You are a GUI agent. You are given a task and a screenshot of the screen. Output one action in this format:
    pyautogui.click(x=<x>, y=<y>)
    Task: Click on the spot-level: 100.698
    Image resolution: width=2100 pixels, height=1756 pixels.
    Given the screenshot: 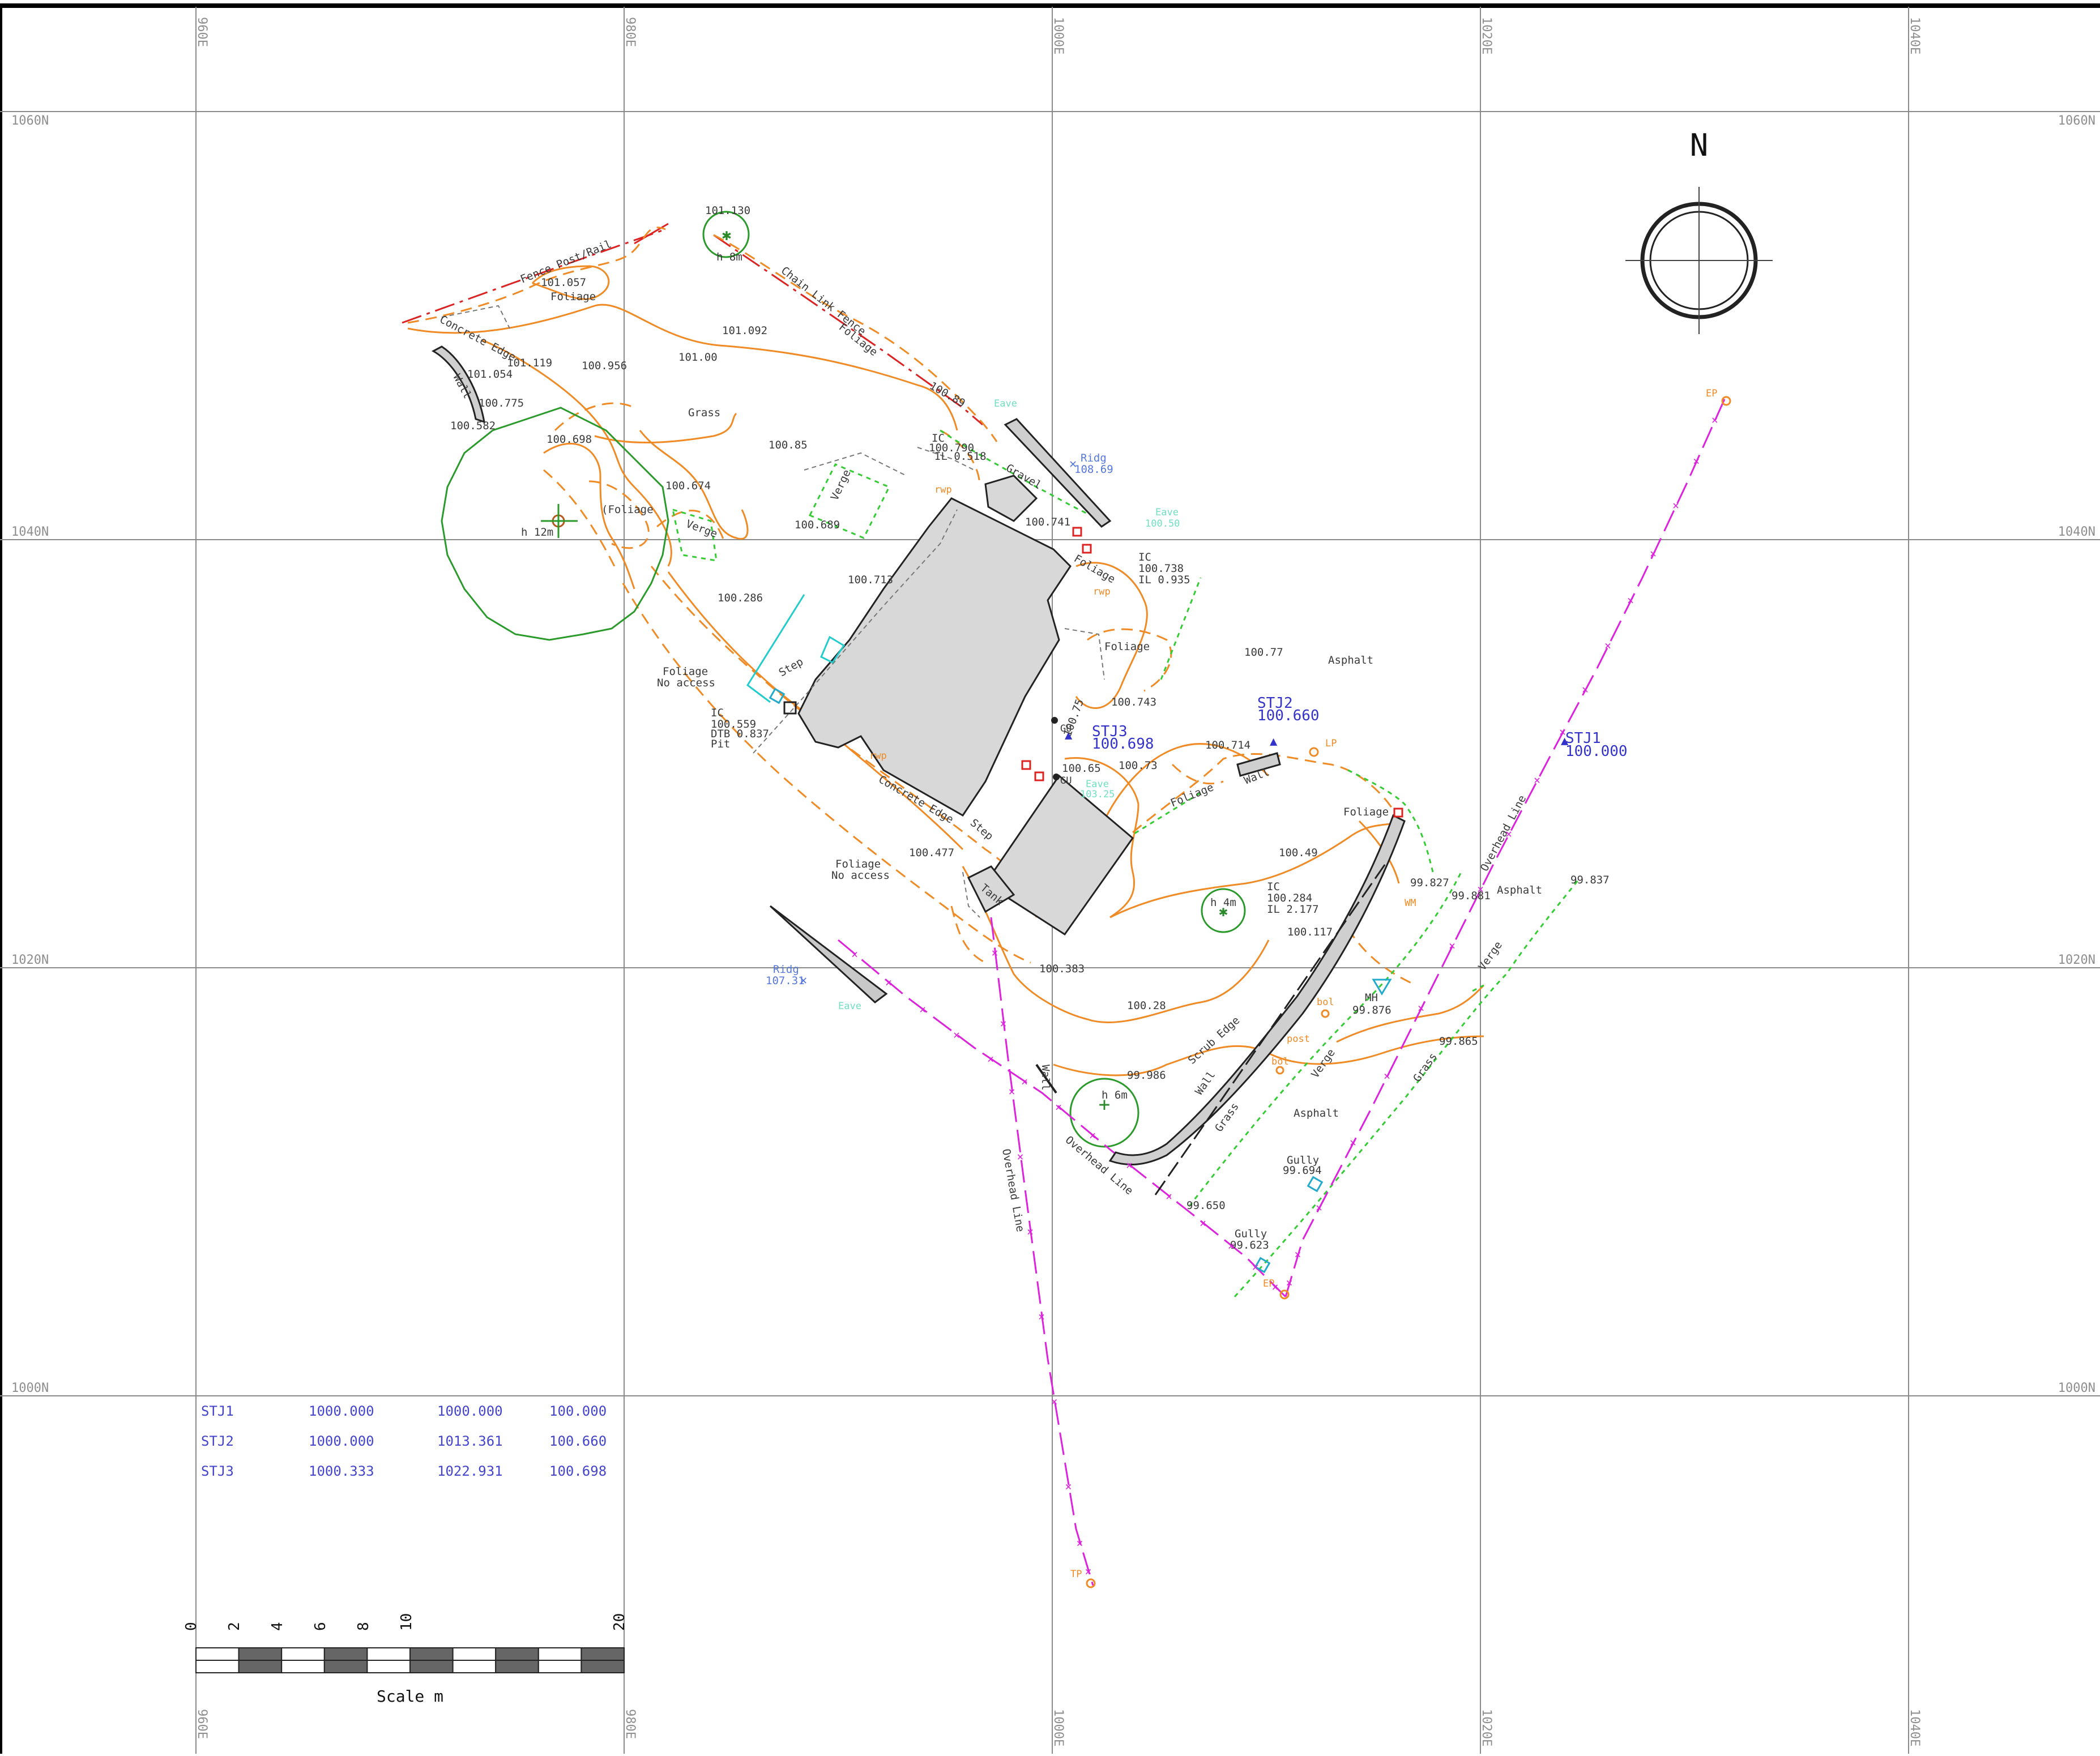 What is the action you would take?
    pyautogui.click(x=570, y=440)
    